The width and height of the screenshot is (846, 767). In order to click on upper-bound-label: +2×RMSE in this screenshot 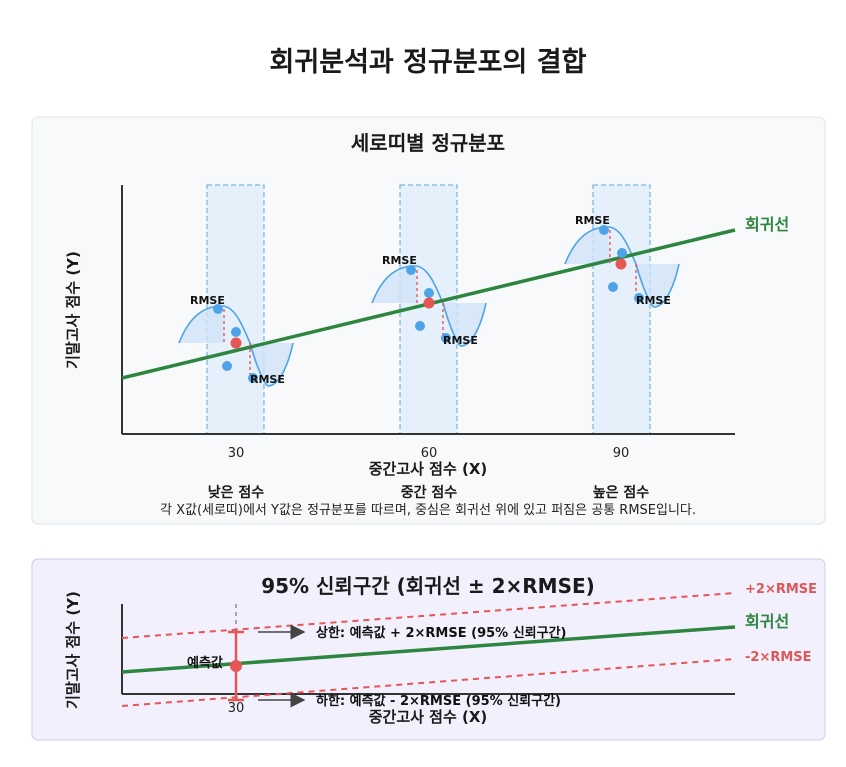, I will do `click(781, 589)`.